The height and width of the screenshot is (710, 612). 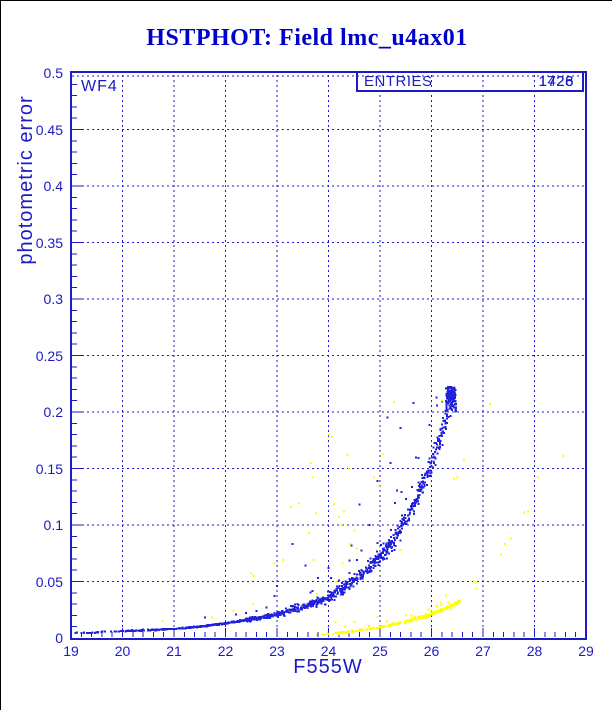 What do you see at coordinates (71, 651) in the screenshot?
I see `x-tick-label: 19` at bounding box center [71, 651].